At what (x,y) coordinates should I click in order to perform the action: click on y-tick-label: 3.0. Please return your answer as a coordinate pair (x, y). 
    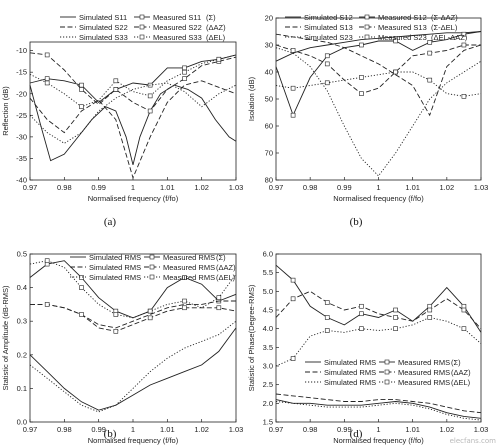
    Looking at the image, I should click on (268, 366).